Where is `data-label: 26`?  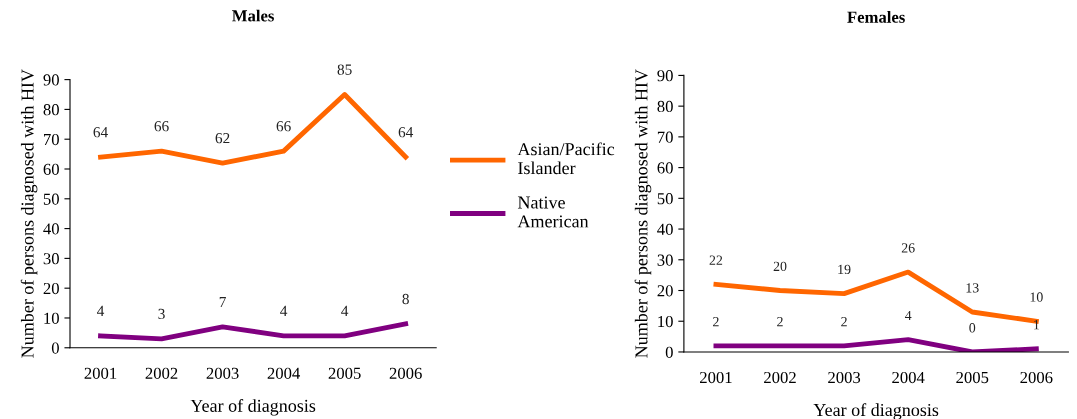 data-label: 26 is located at coordinates (908, 248).